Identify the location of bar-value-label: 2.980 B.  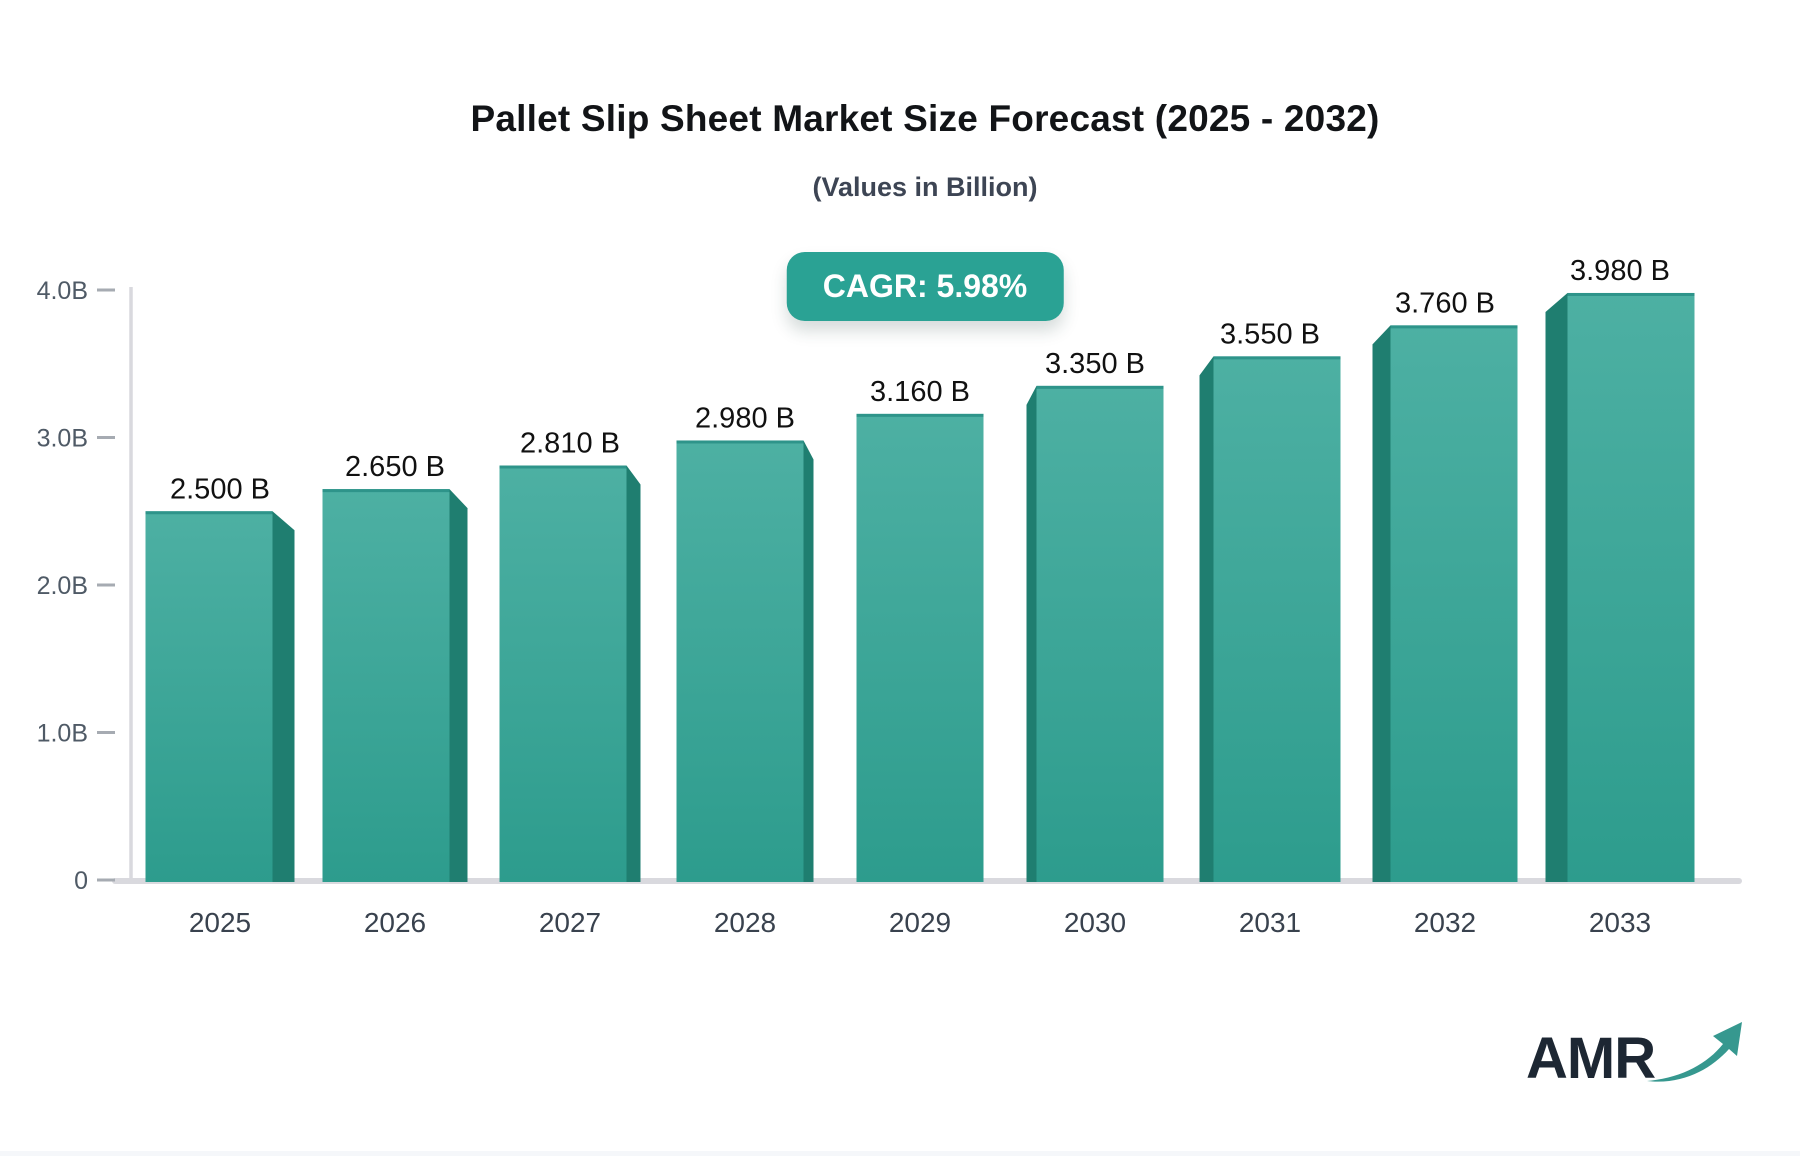
(745, 418).